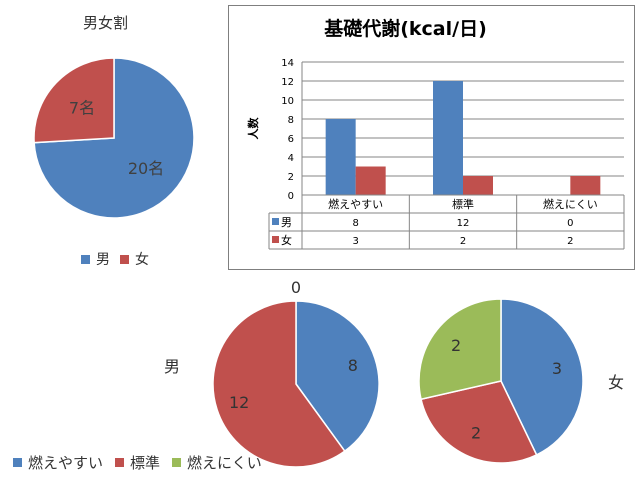  I want to click on bar-y-tick-label-5: 8, so click(291, 120).